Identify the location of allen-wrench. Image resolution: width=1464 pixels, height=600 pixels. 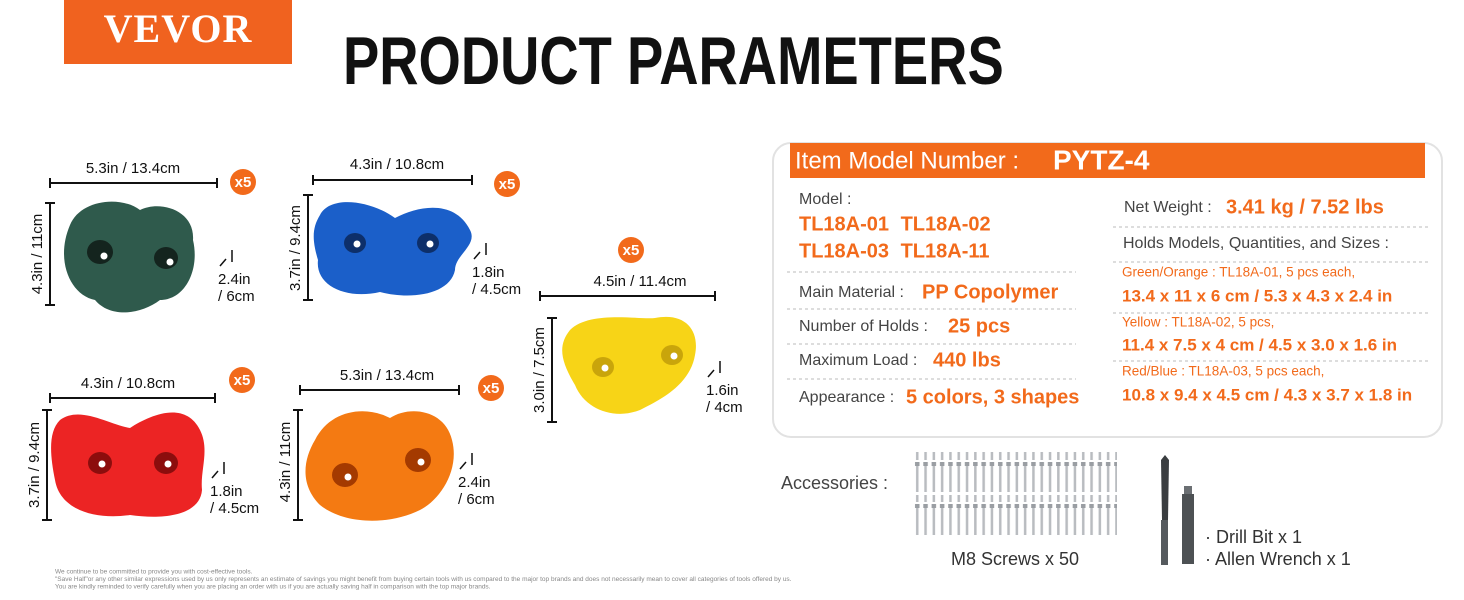
(1188, 525).